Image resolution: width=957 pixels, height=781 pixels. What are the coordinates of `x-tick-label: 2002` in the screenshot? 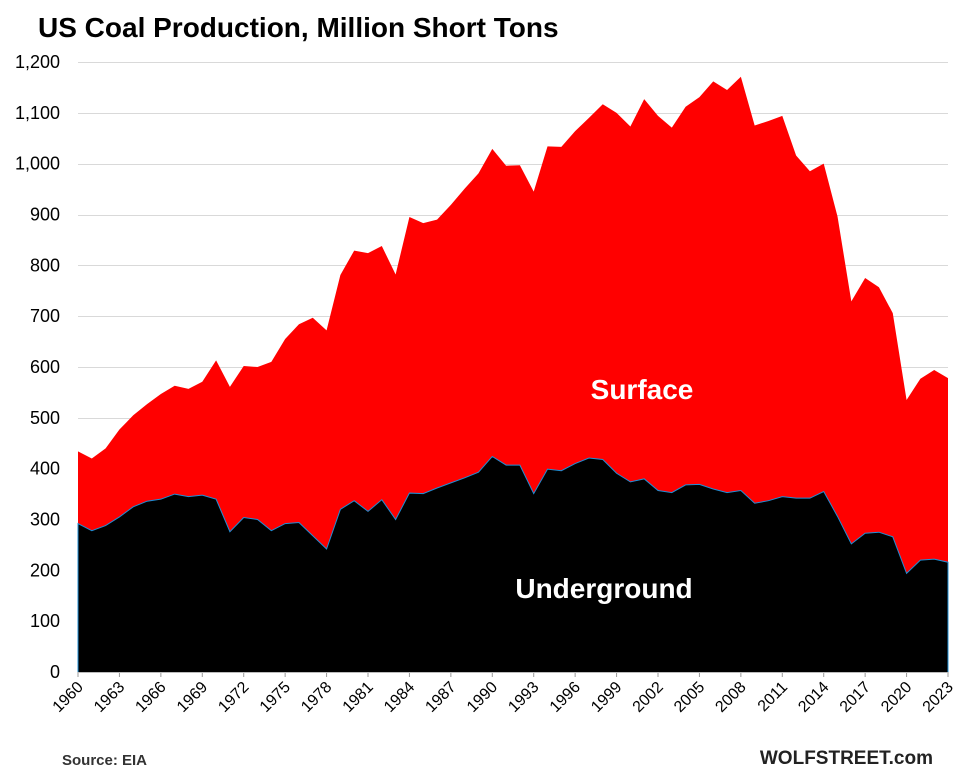 It's located at (648, 697).